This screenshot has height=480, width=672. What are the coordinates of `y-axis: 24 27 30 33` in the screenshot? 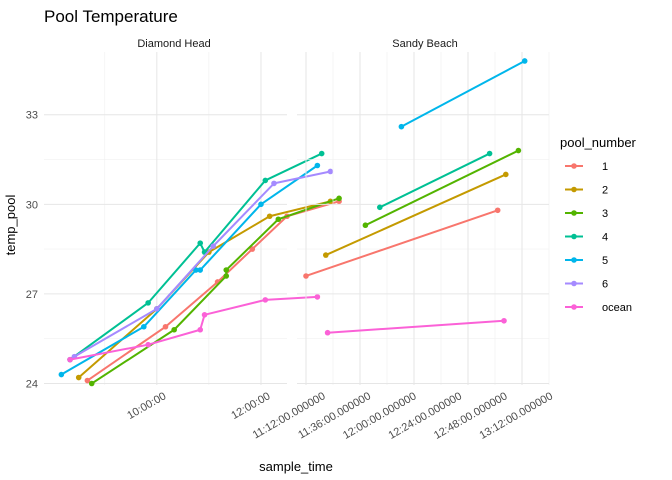 It's located at (32, 250).